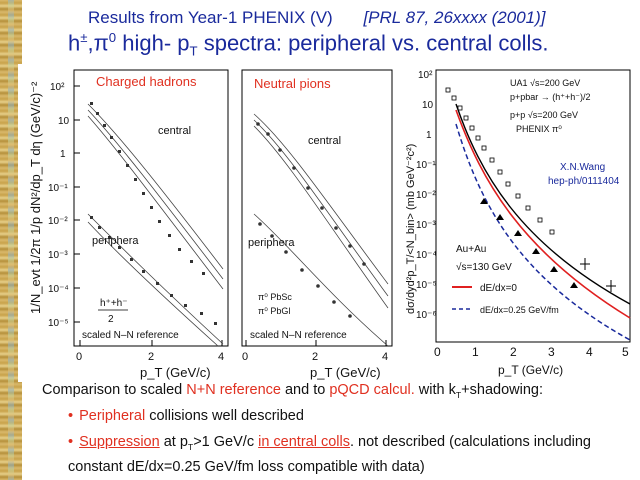 Image resolution: width=640 pixels, height=480 pixels. I want to click on bullet-sub: T, so click(190, 446).